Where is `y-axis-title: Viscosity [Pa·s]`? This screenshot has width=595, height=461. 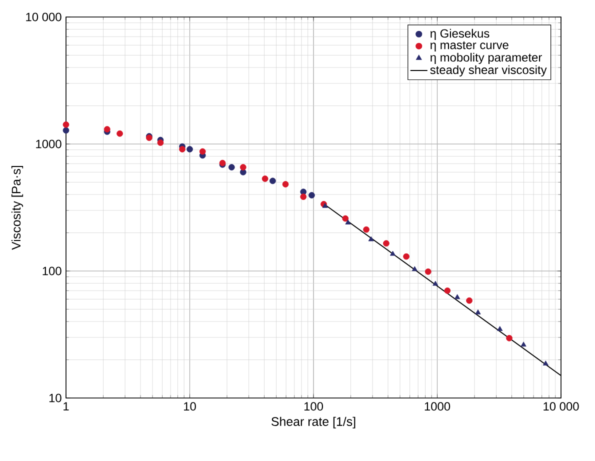
y-axis-title: Viscosity [Pa·s] is located at coordinates (17, 208).